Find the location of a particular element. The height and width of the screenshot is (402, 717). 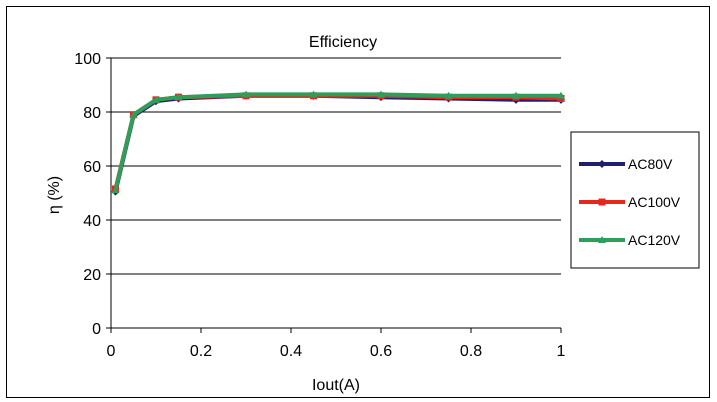

x-tick-label: 0.2 is located at coordinates (201, 351).